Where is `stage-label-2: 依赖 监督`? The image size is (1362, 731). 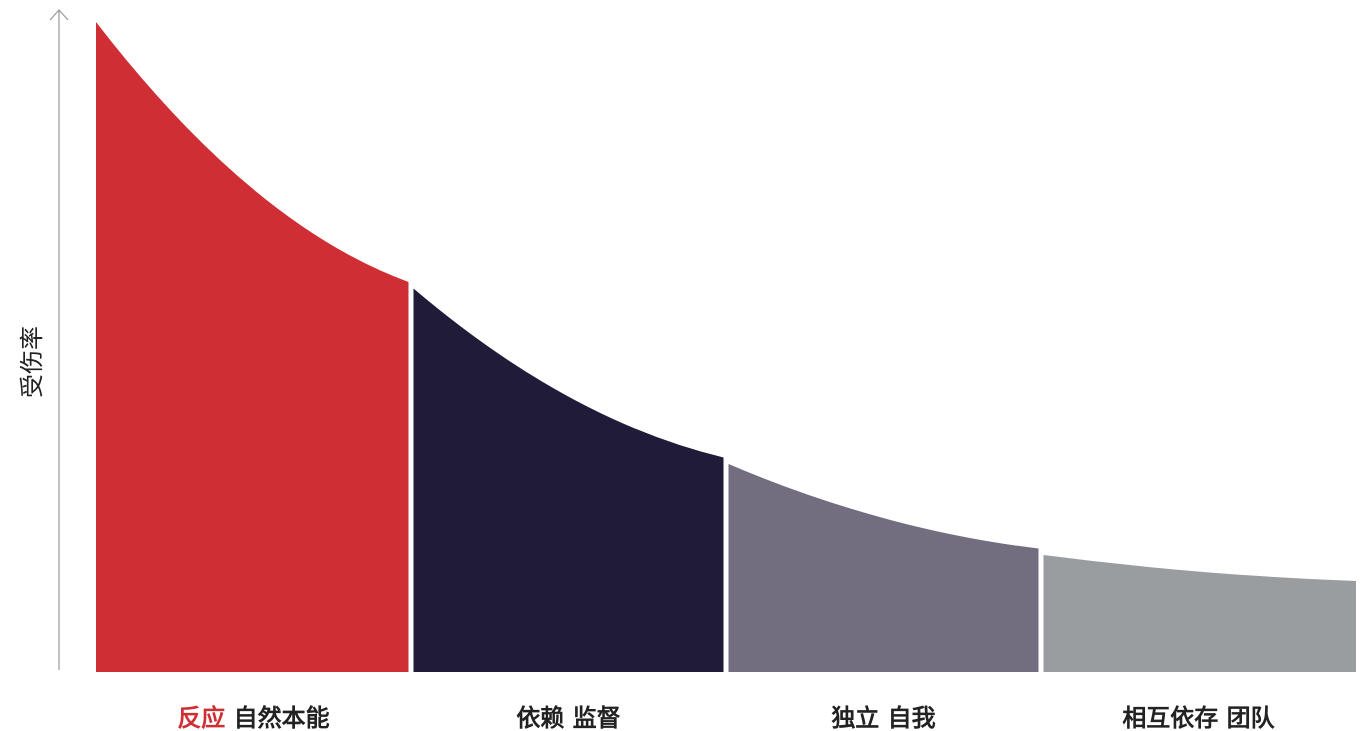
stage-label-2: 依赖 监督 is located at coordinates (568, 717).